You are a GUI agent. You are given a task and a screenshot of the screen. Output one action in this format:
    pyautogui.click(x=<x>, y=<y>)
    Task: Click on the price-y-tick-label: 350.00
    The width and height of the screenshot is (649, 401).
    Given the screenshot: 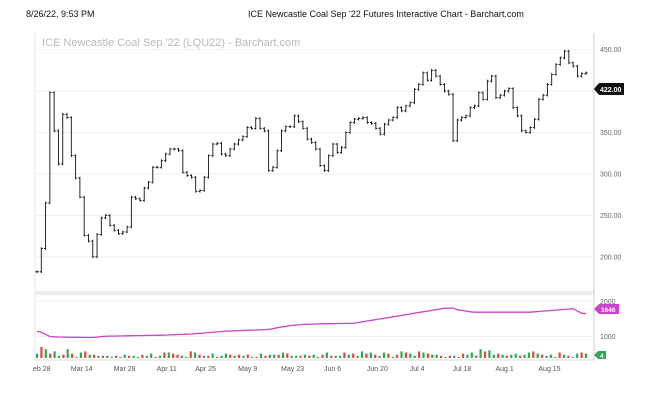 What is the action you would take?
    pyautogui.click(x=611, y=133)
    